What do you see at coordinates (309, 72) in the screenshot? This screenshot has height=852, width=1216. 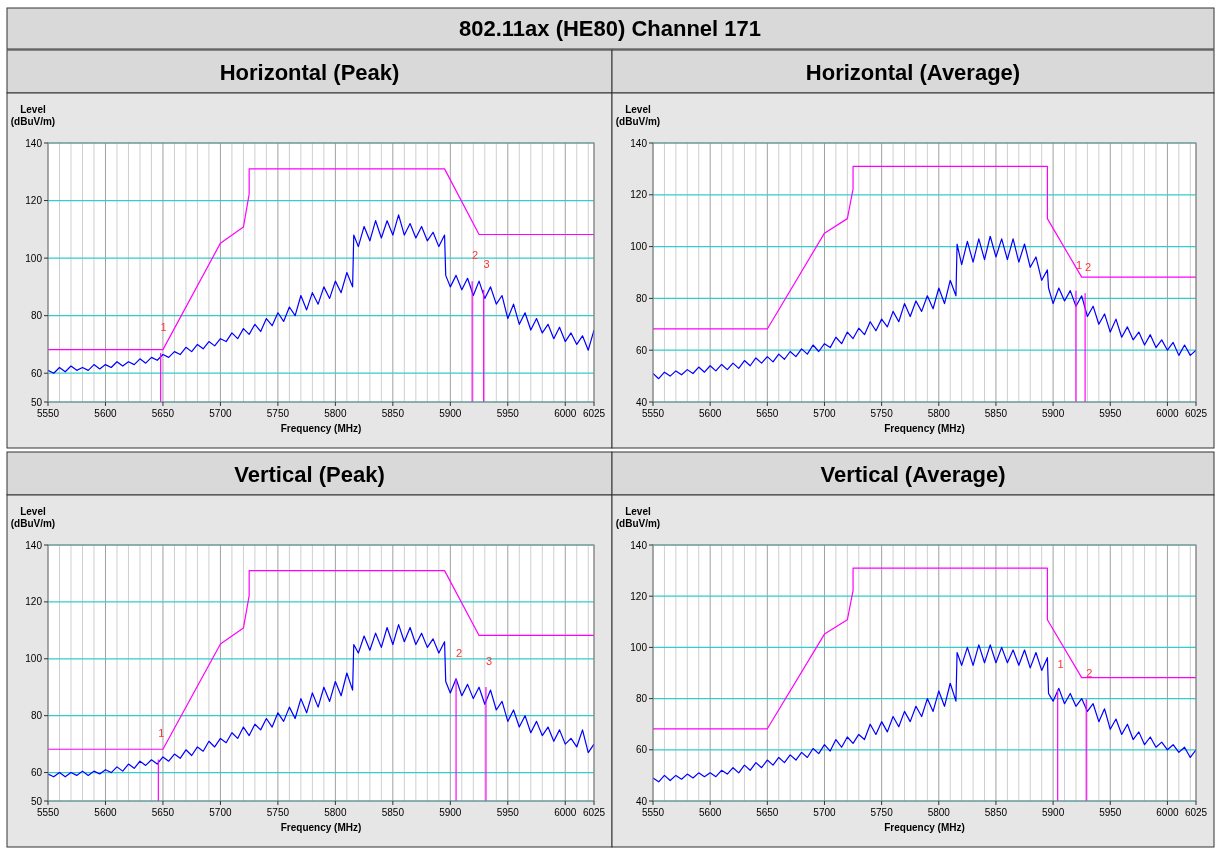 I see `chart-title: Horizontal (Peak)` at bounding box center [309, 72].